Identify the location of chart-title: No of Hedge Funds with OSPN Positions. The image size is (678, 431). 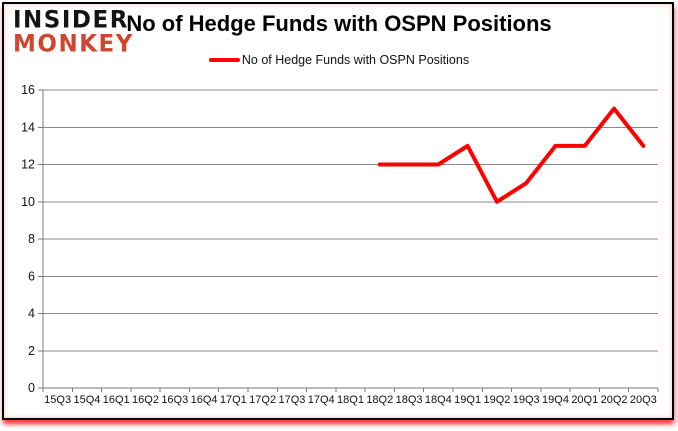
(339, 23).